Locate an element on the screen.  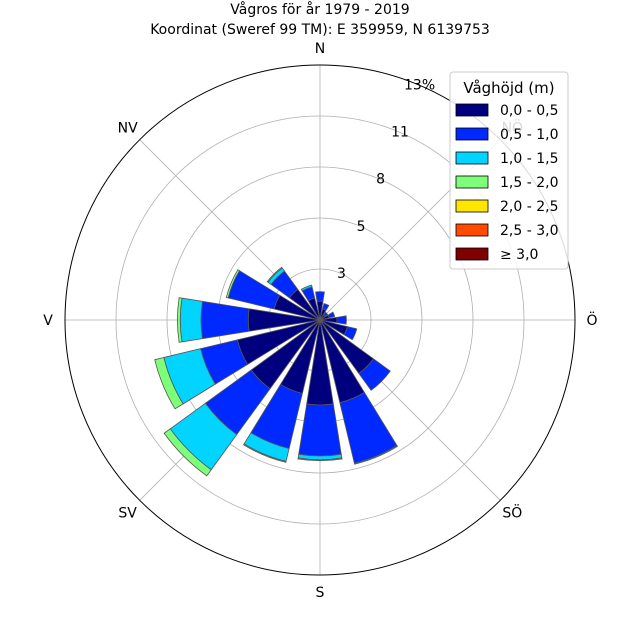
legend-item-1: 0,0 - 0,5 is located at coordinates (506, 111).